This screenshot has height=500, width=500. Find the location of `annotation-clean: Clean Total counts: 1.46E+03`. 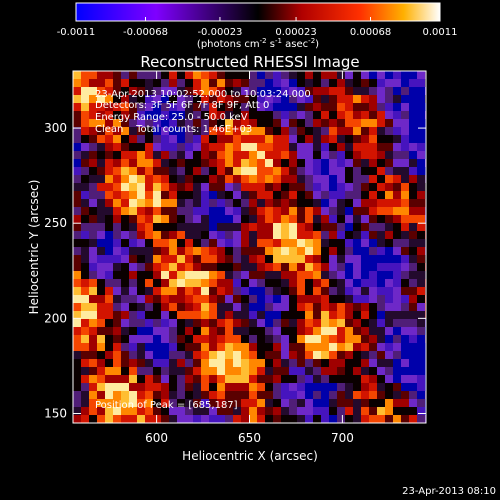

annotation-clean: Clean Total counts: 1.46E+03 is located at coordinates (173, 129).